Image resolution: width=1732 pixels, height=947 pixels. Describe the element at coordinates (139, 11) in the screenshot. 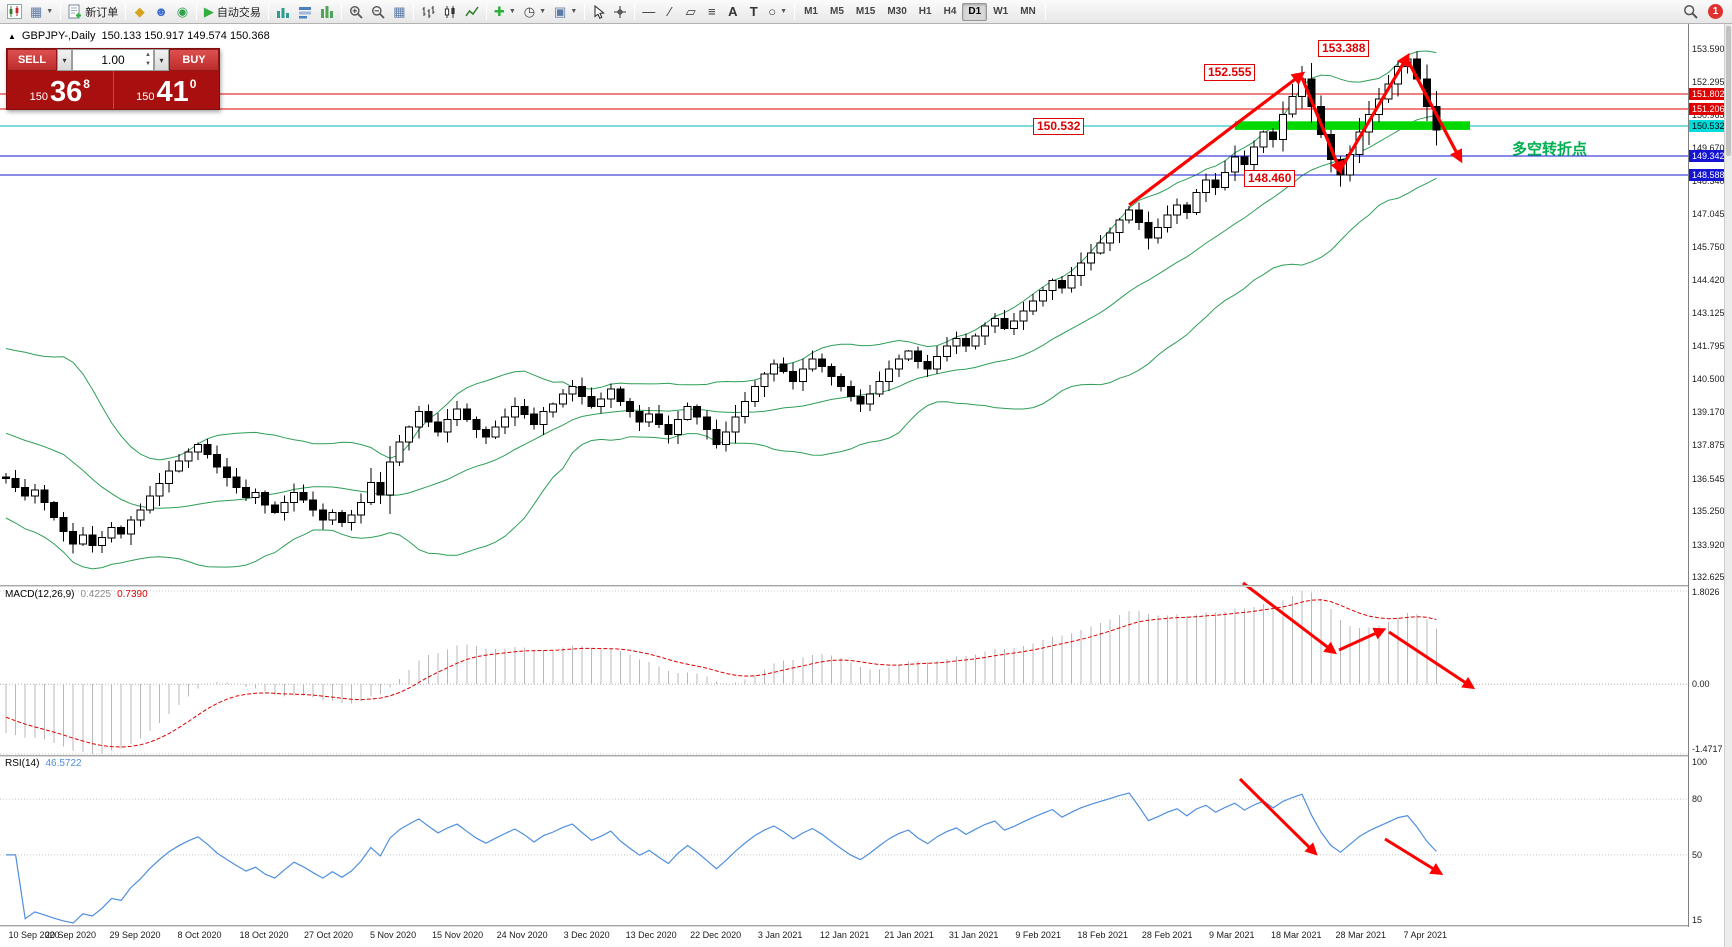

I see `mql5-icon: ◆` at that location.